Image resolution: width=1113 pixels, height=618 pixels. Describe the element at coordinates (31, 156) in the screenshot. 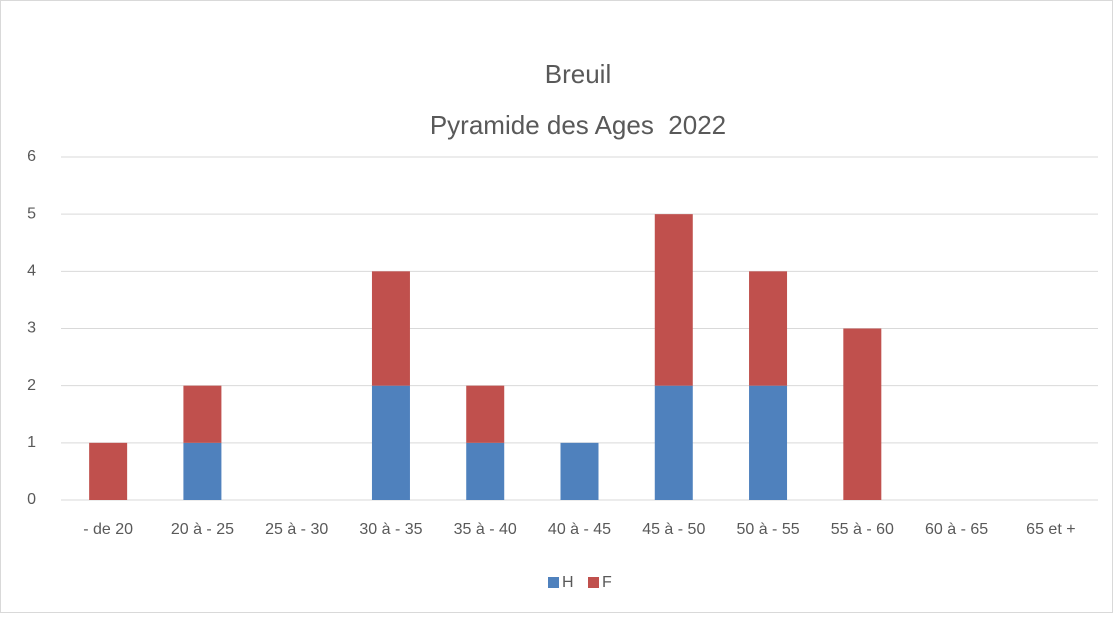

I see `y-tick-label: 6` at that location.